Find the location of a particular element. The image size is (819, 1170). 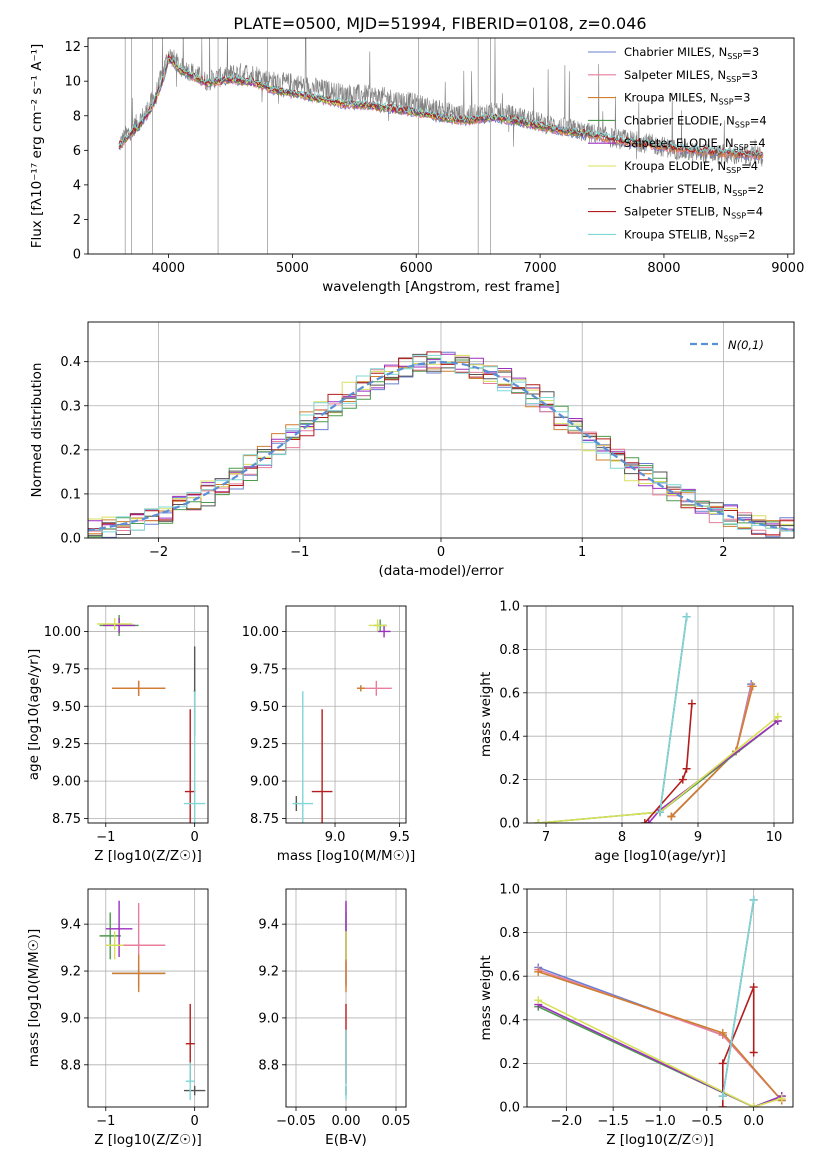

x-axis-label-massweight-vs-age: age [log10(age/yr)] is located at coordinates (660, 856).